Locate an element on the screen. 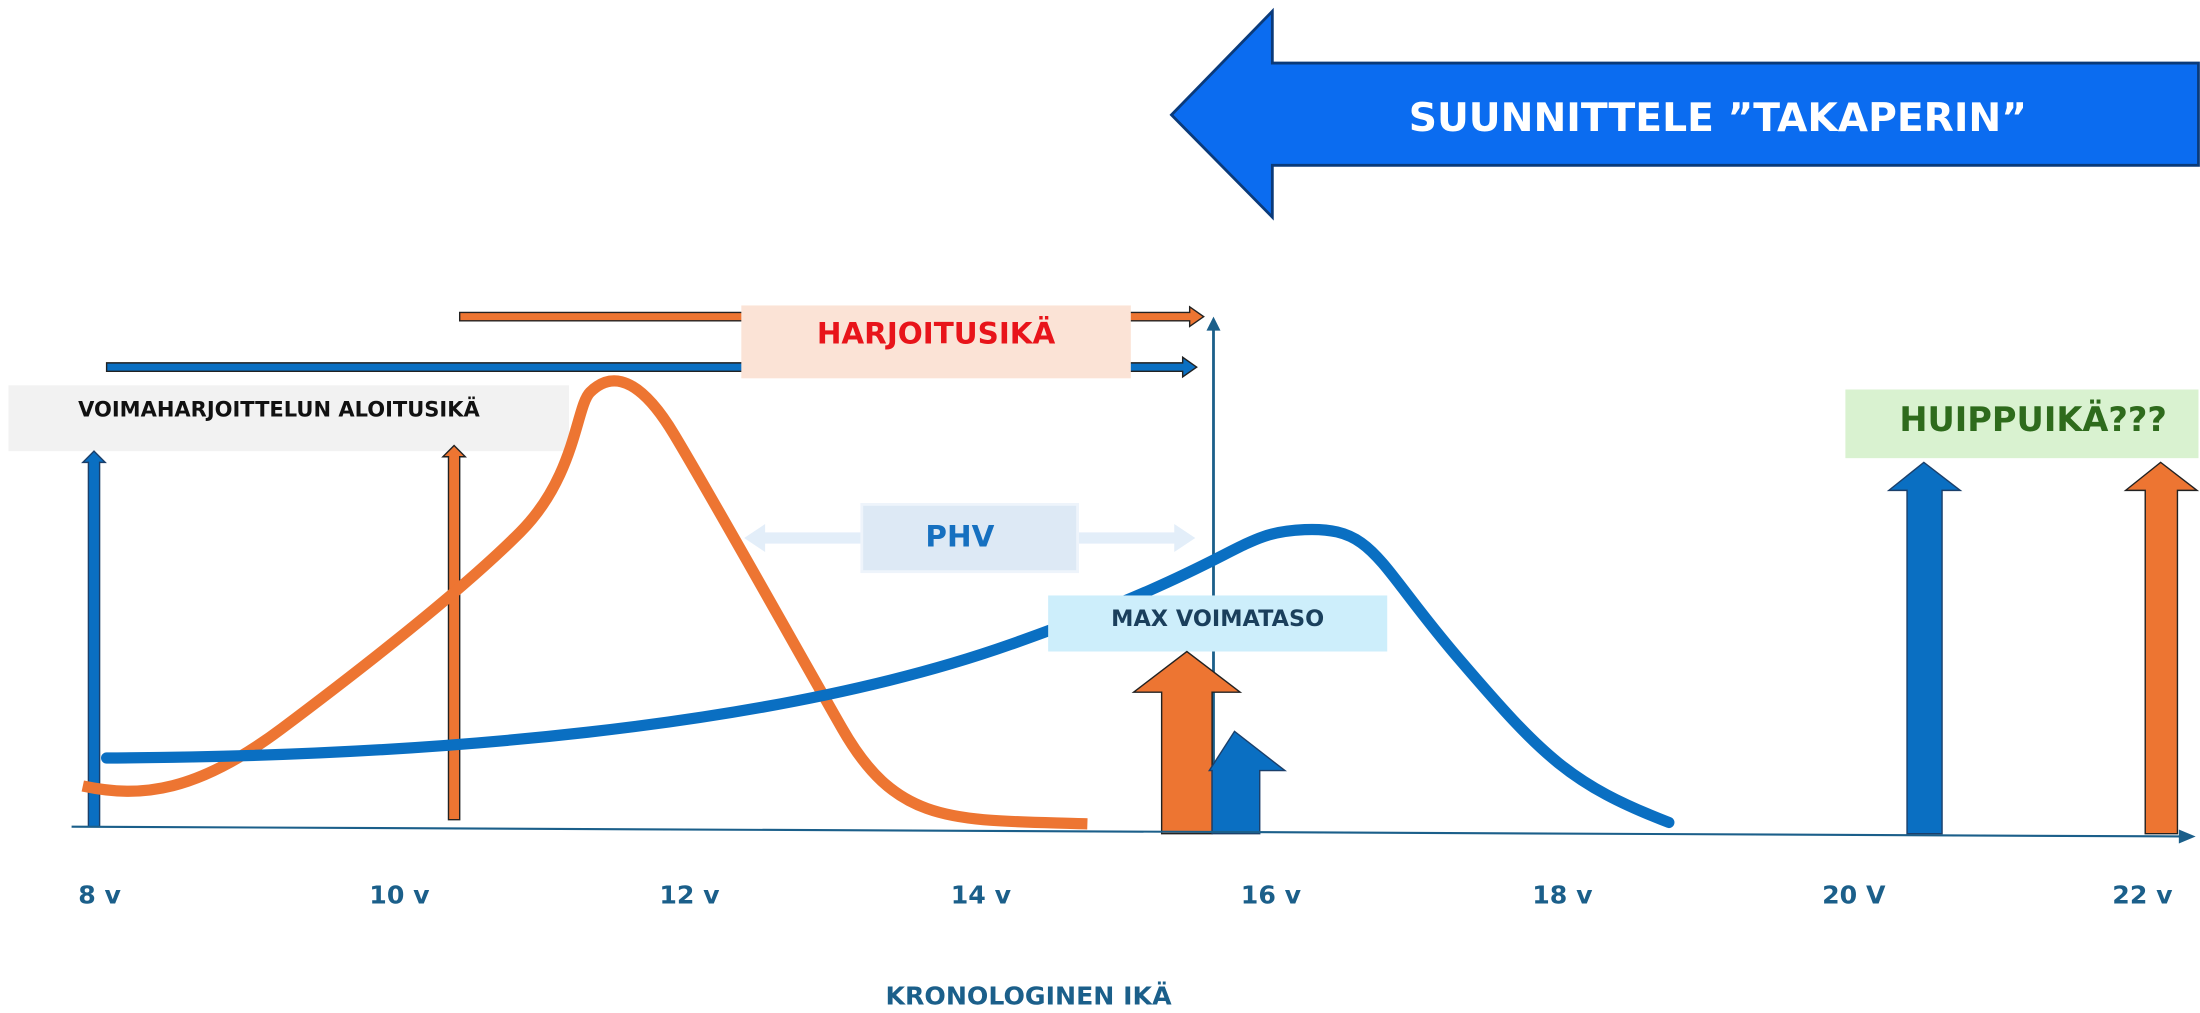 This screenshot has width=2200, height=1013. banner-text: SUUNNITTELE ”TAKAPERIN” is located at coordinates (1718, 118).